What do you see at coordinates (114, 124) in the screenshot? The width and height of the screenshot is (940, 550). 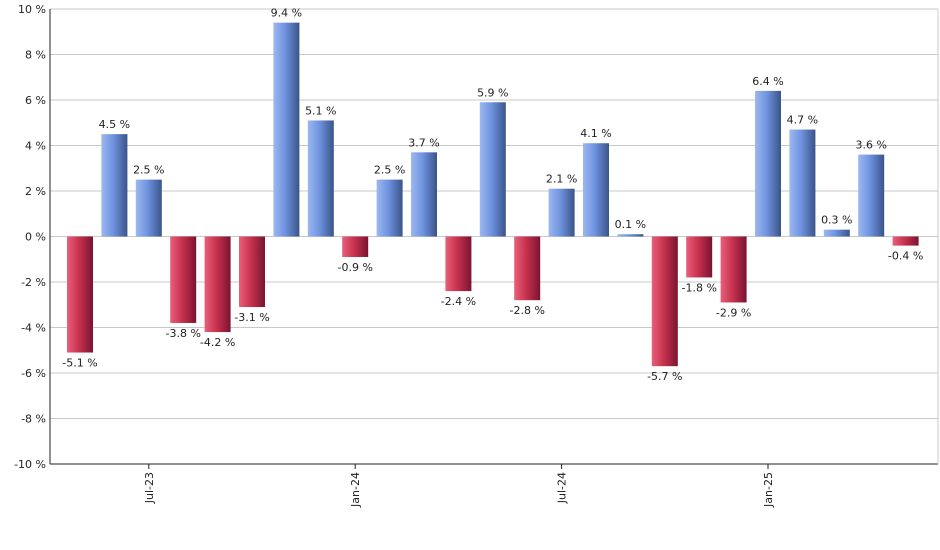 I see `bar-value-label: 4.5 %` at bounding box center [114, 124].